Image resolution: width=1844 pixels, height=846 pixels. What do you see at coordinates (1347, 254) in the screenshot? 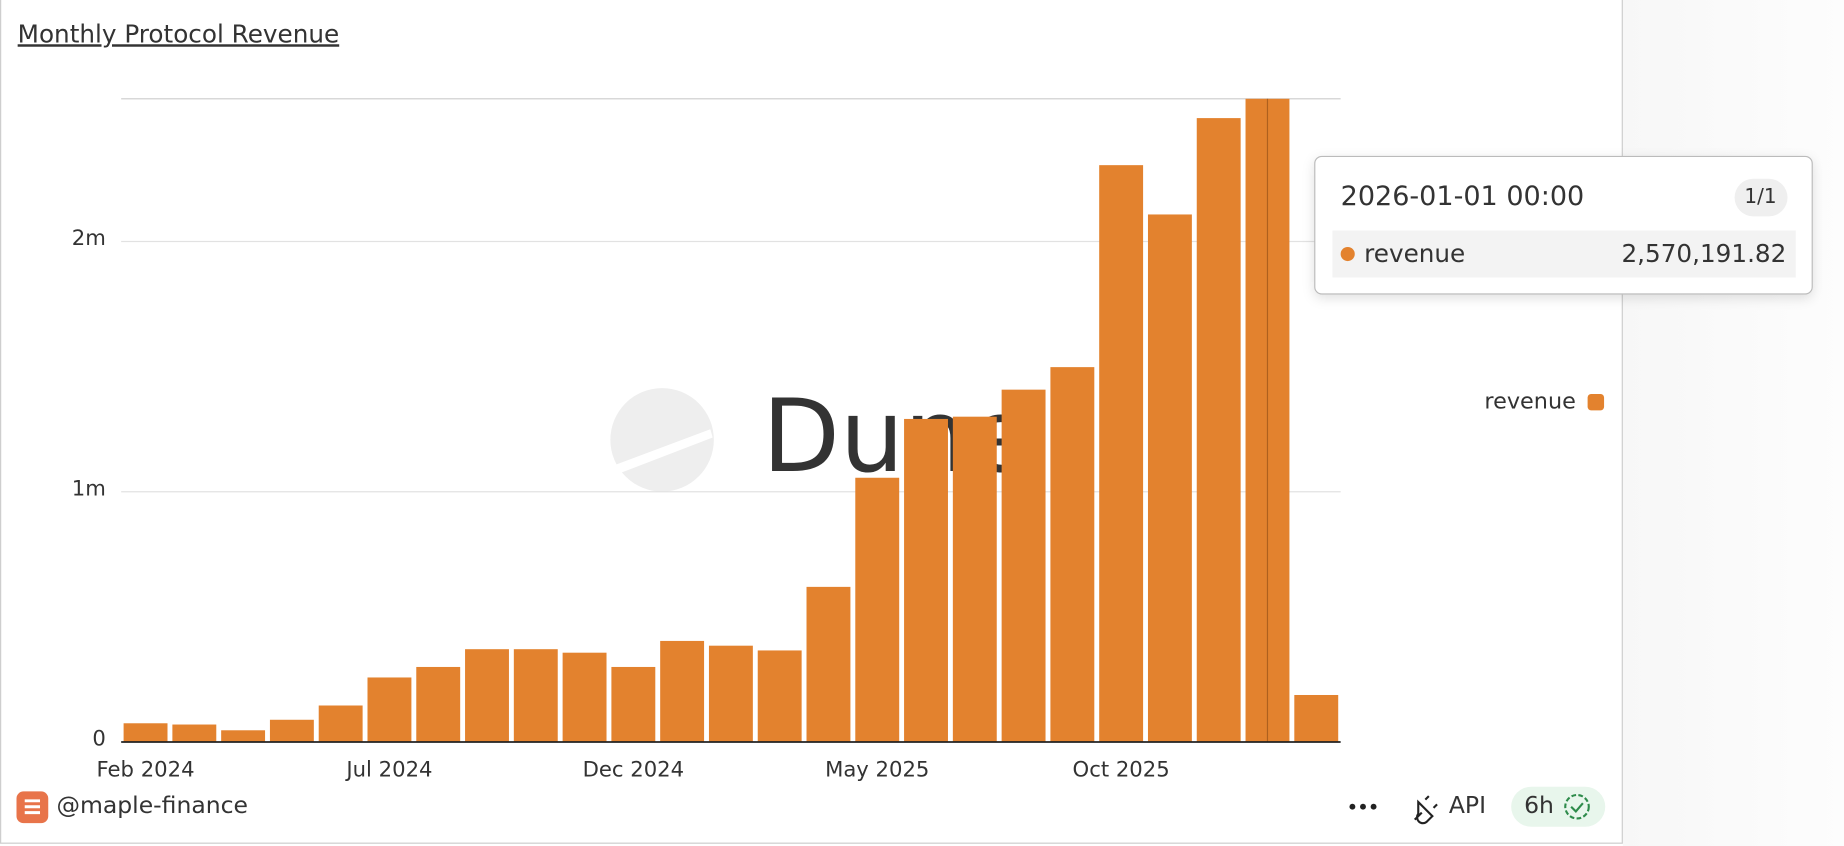
I see `tooltip-dot` at bounding box center [1347, 254].